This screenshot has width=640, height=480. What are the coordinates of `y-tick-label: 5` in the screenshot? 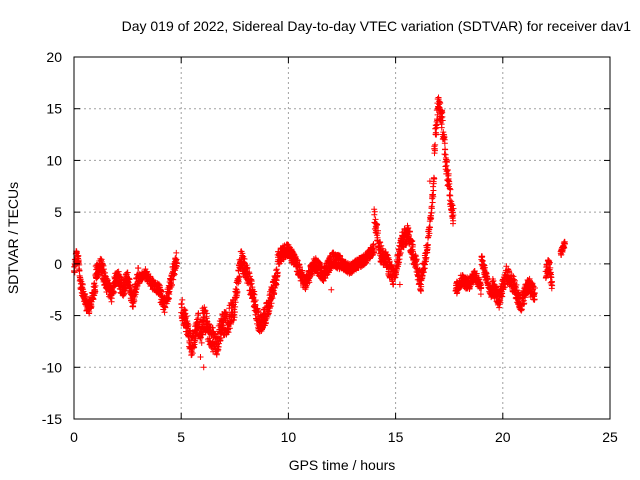 It's located at (58, 212).